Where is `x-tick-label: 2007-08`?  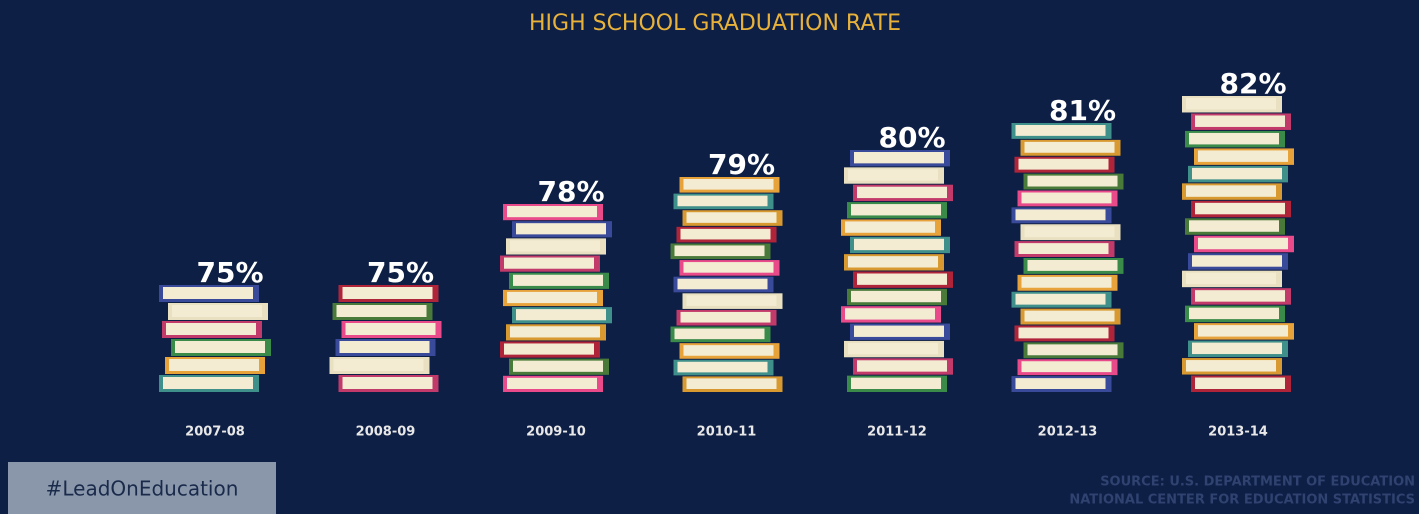
x-tick-label: 2007-08 is located at coordinates (215, 432).